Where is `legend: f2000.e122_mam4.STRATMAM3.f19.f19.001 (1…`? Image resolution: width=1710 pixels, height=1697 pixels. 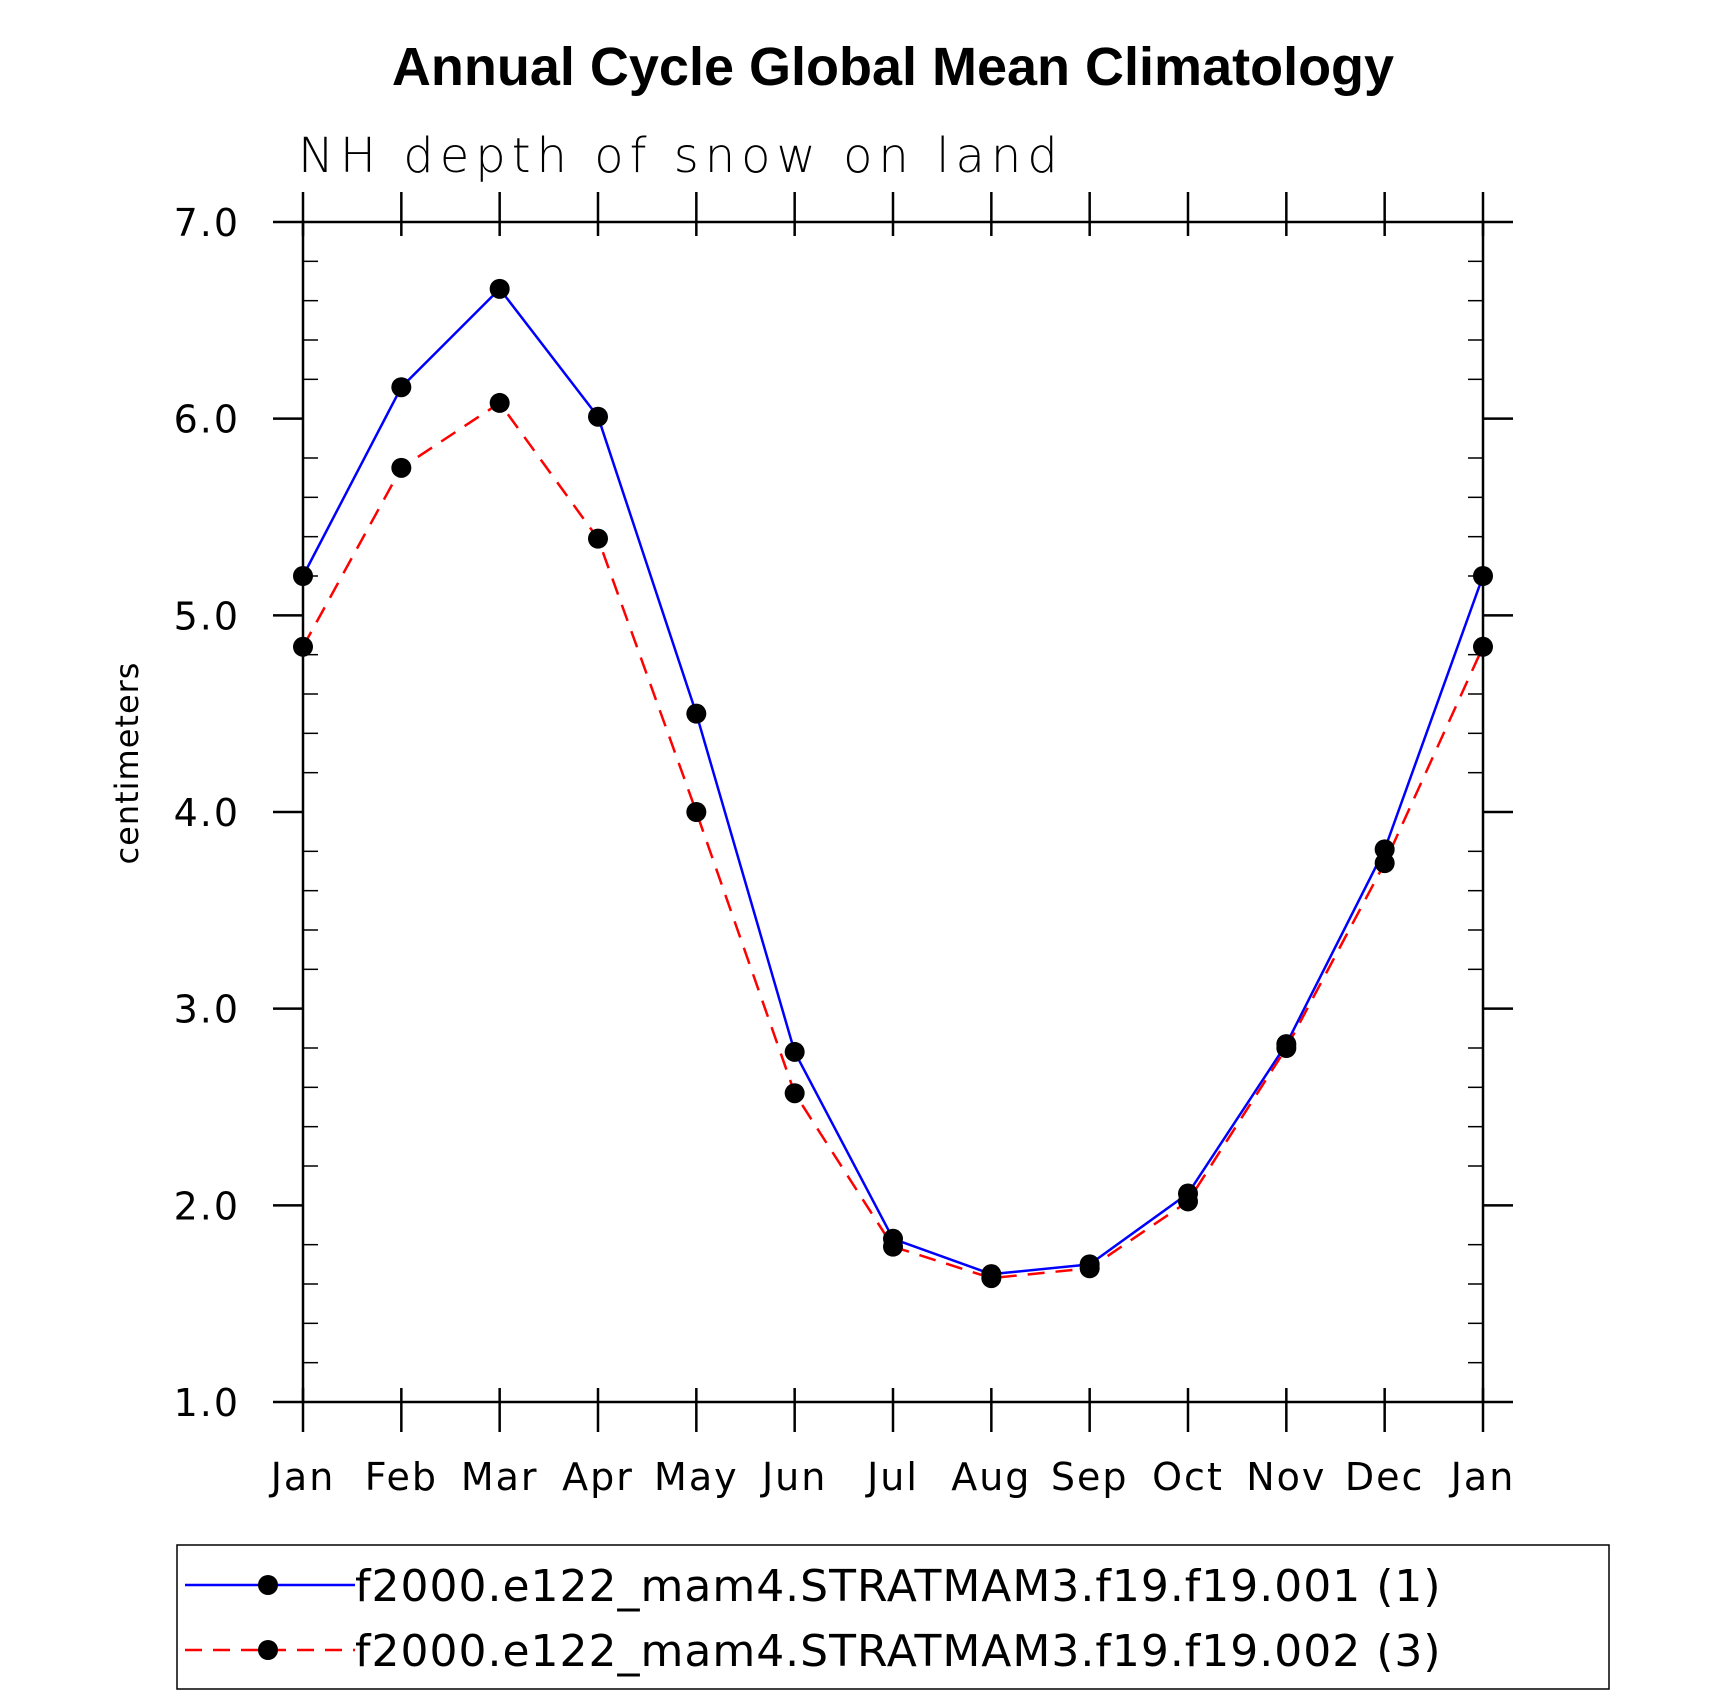 legend: f2000.e122_mam4.STRATMAM3.f19.f19.001 (1… is located at coordinates (893, 1617).